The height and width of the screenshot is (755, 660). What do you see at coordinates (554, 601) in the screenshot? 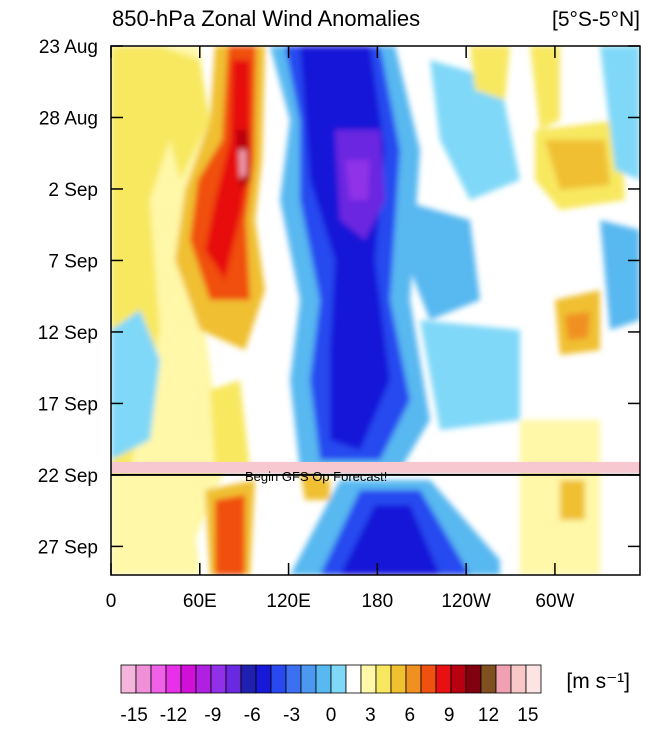
I see `x-tick-label: 60W` at bounding box center [554, 601].